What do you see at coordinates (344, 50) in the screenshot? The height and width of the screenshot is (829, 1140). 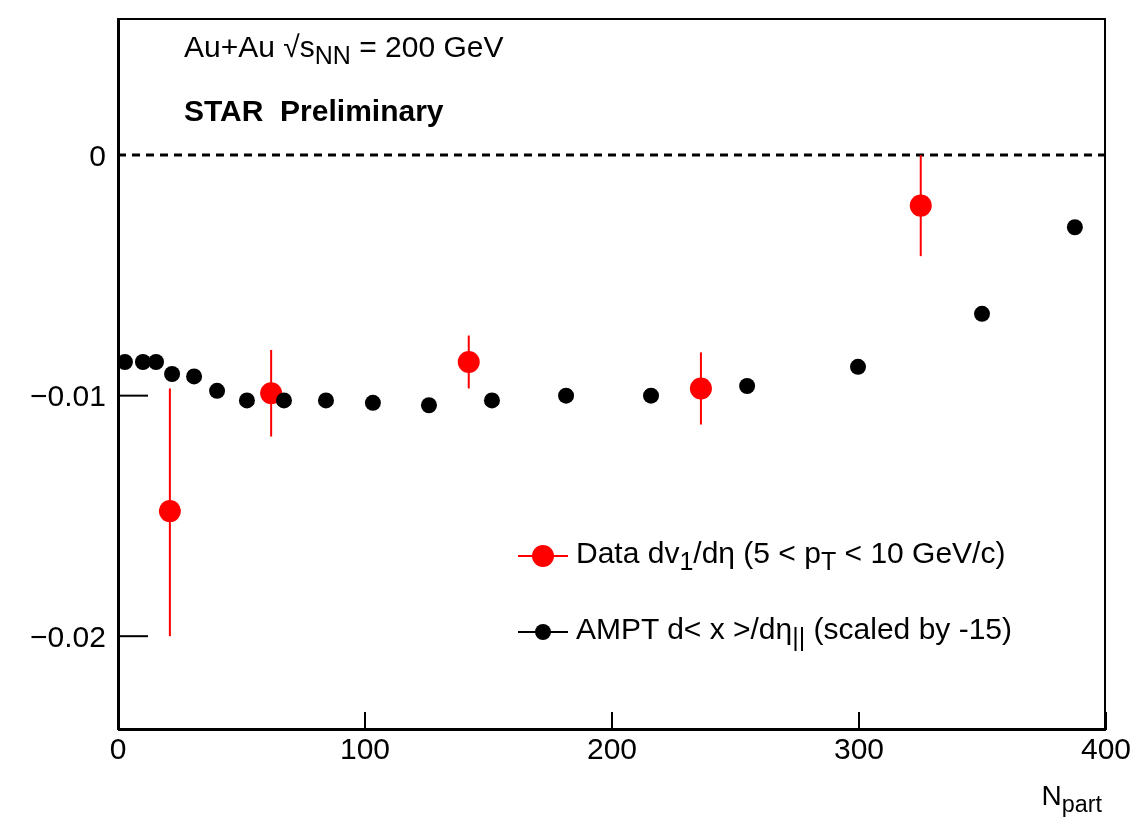 I see `annotation: Au+Au √s$_{NN}$ = 200 GeV` at bounding box center [344, 50].